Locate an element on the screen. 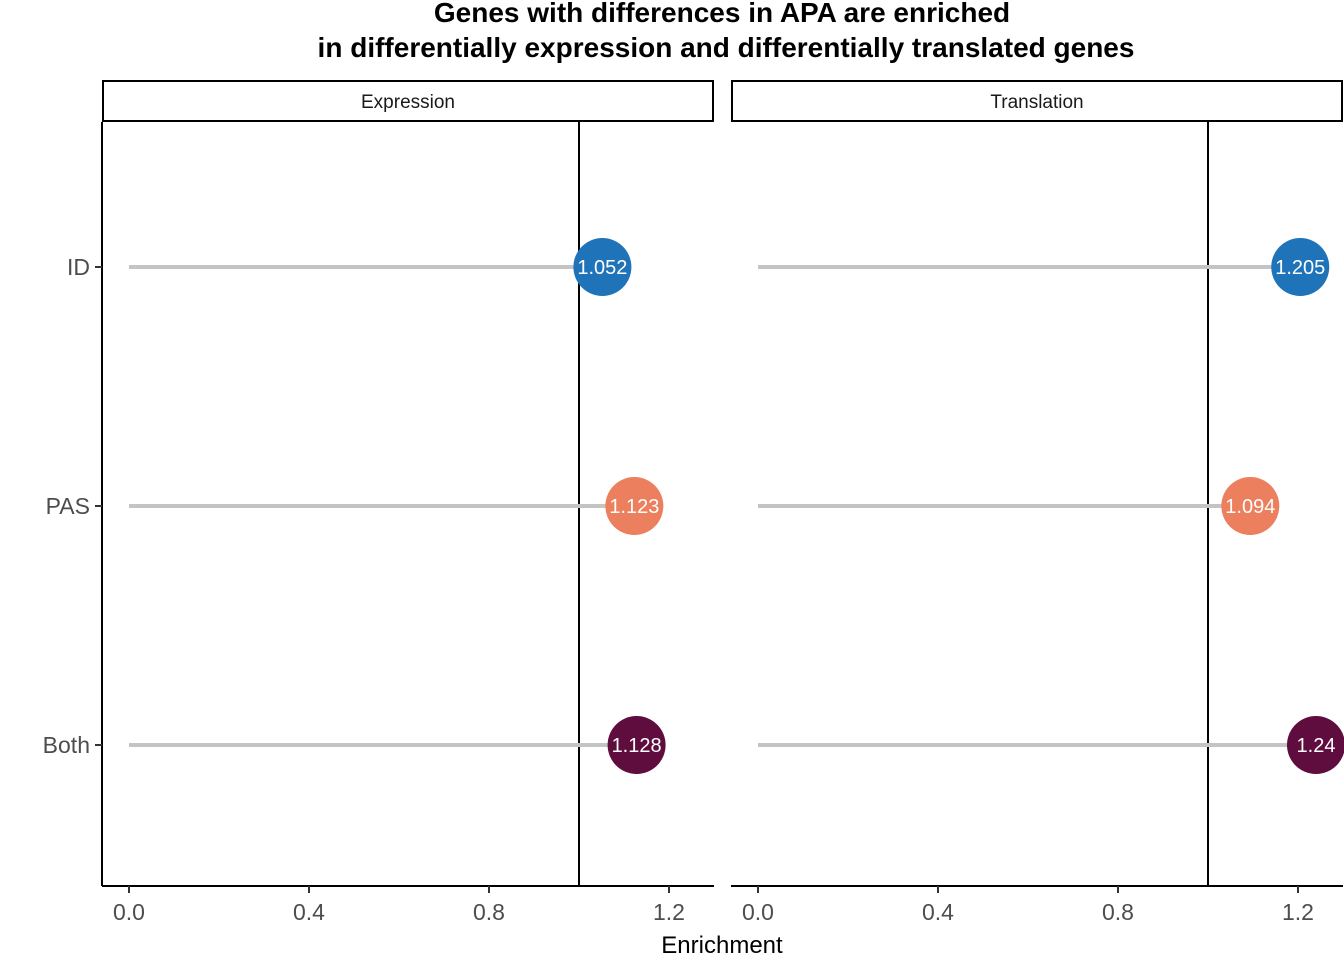 The height and width of the screenshot is (960, 1344). facet-strip-label-expression: Expression is located at coordinates (408, 102).